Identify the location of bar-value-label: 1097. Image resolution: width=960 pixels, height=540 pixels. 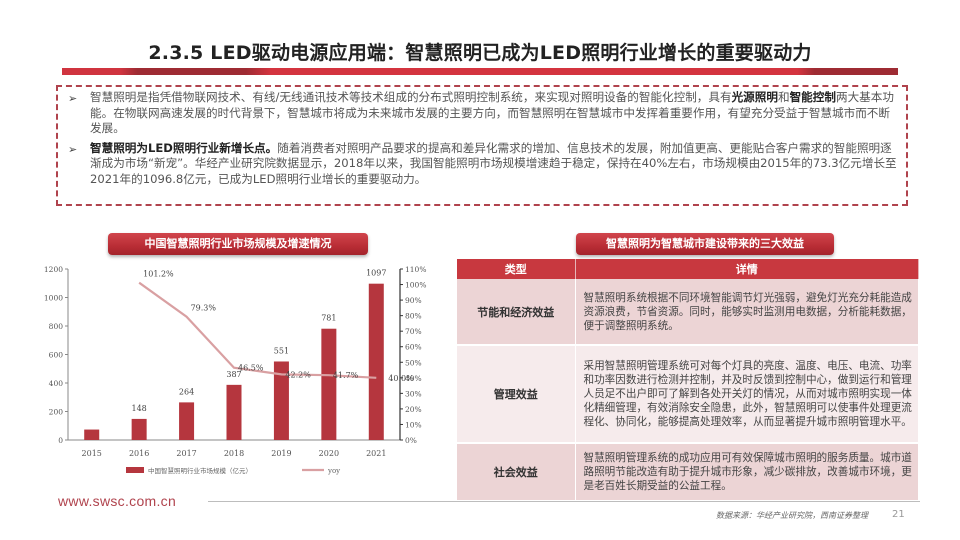
(376, 273).